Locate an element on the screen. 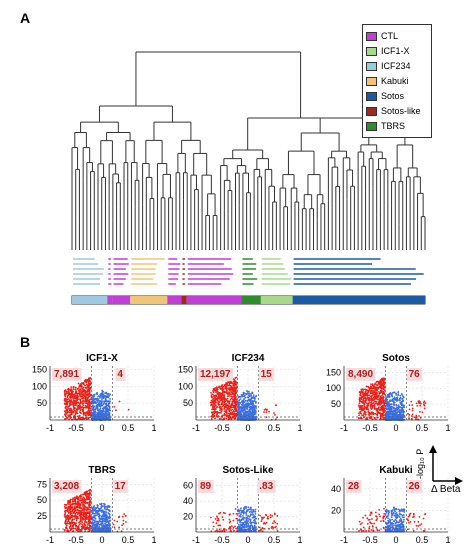  y-tick-label: 20 is located at coordinates (188, 517).